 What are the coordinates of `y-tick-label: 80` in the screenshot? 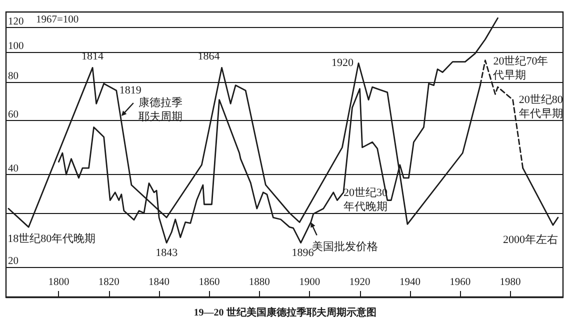 It's located at (13, 76).